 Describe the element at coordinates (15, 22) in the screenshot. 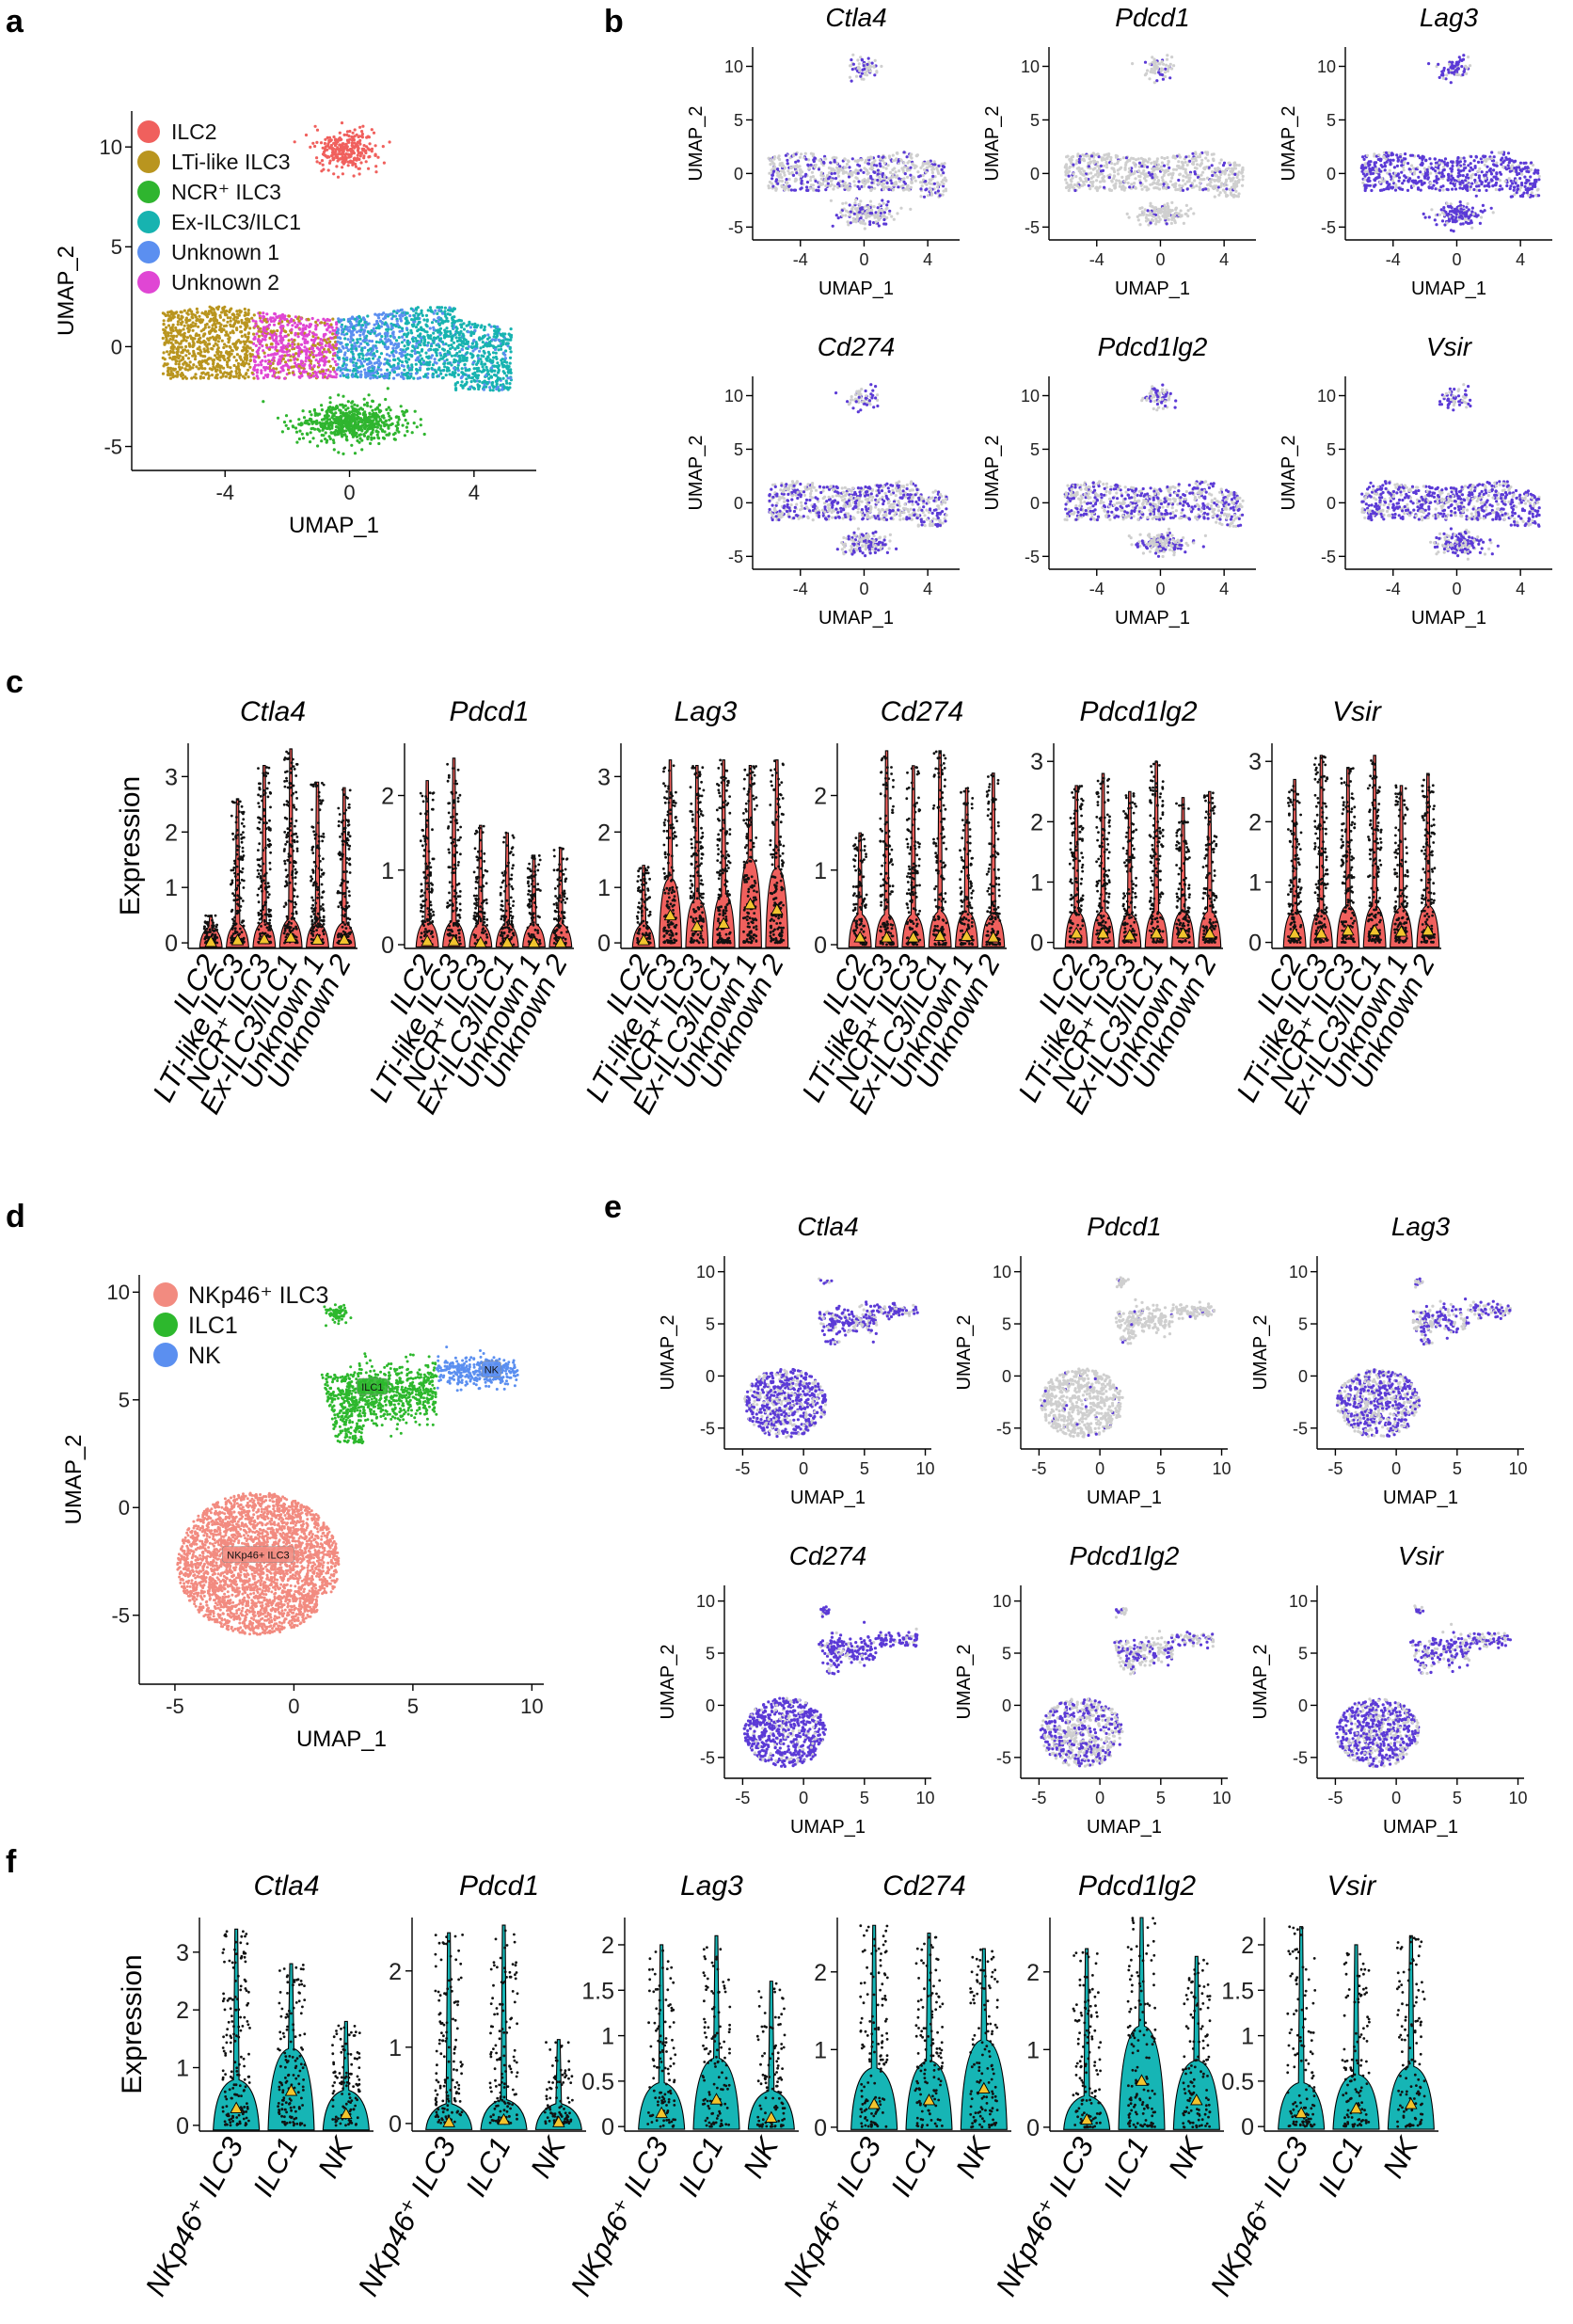

I see `panel-label-a: a` at that location.